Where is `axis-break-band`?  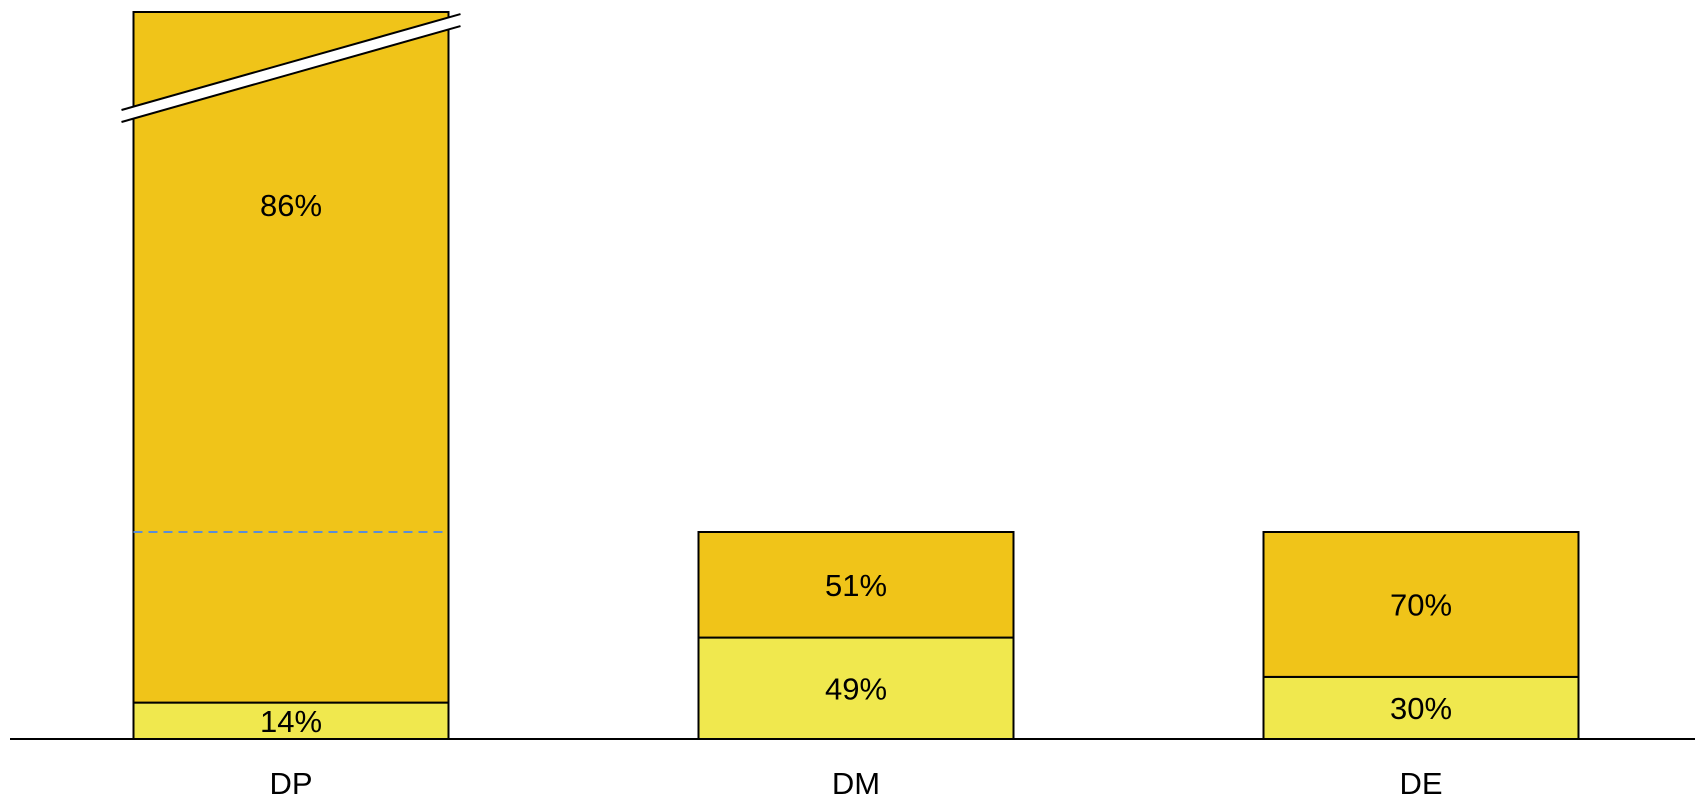 axis-break-band is located at coordinates (291, 68).